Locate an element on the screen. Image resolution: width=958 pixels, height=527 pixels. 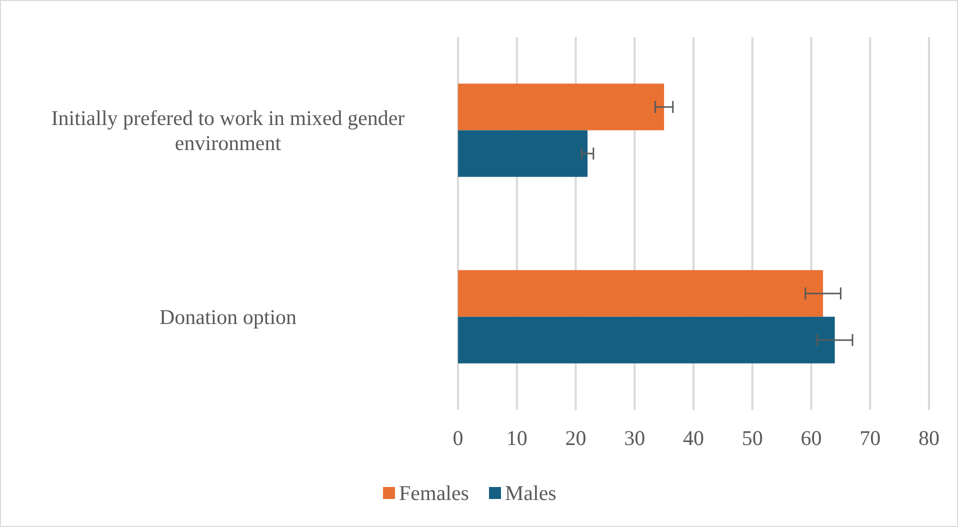
x-tick-label: 10 is located at coordinates (517, 438).